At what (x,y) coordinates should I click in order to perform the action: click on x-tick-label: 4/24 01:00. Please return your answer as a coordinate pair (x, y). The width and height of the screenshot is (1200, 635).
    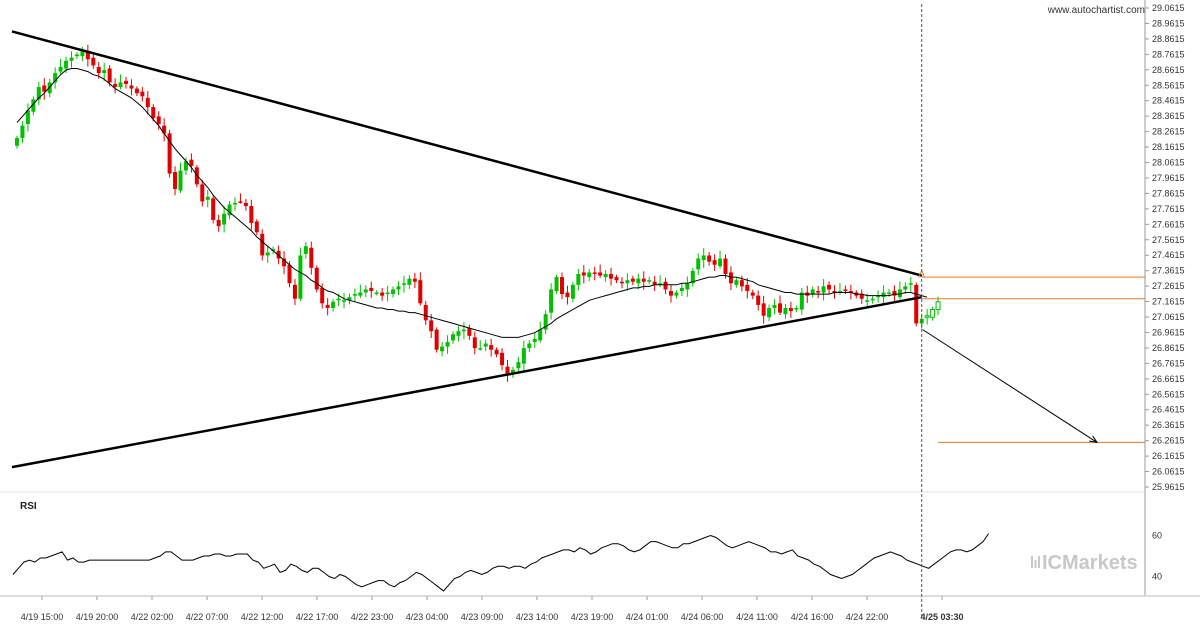
    Looking at the image, I should click on (647, 617).